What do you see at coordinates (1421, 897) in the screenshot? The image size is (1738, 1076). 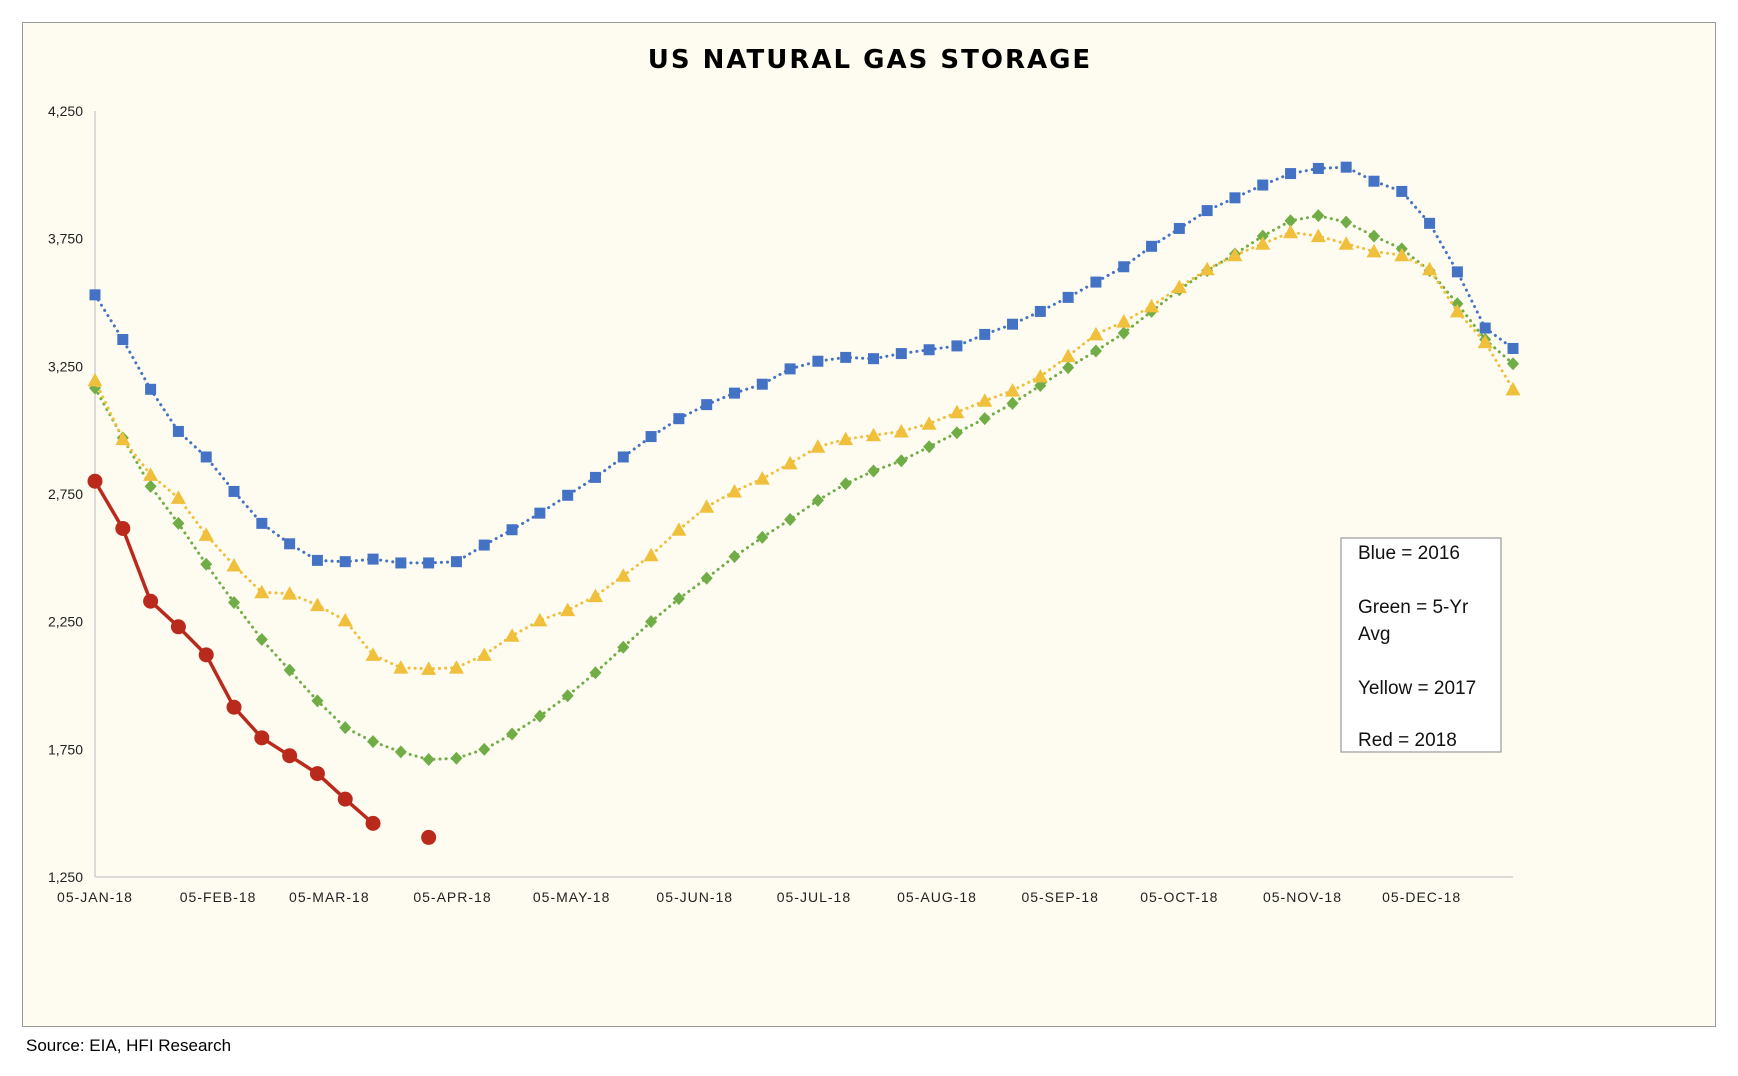 I see `x-tick-label: 05-DEC-18` at bounding box center [1421, 897].